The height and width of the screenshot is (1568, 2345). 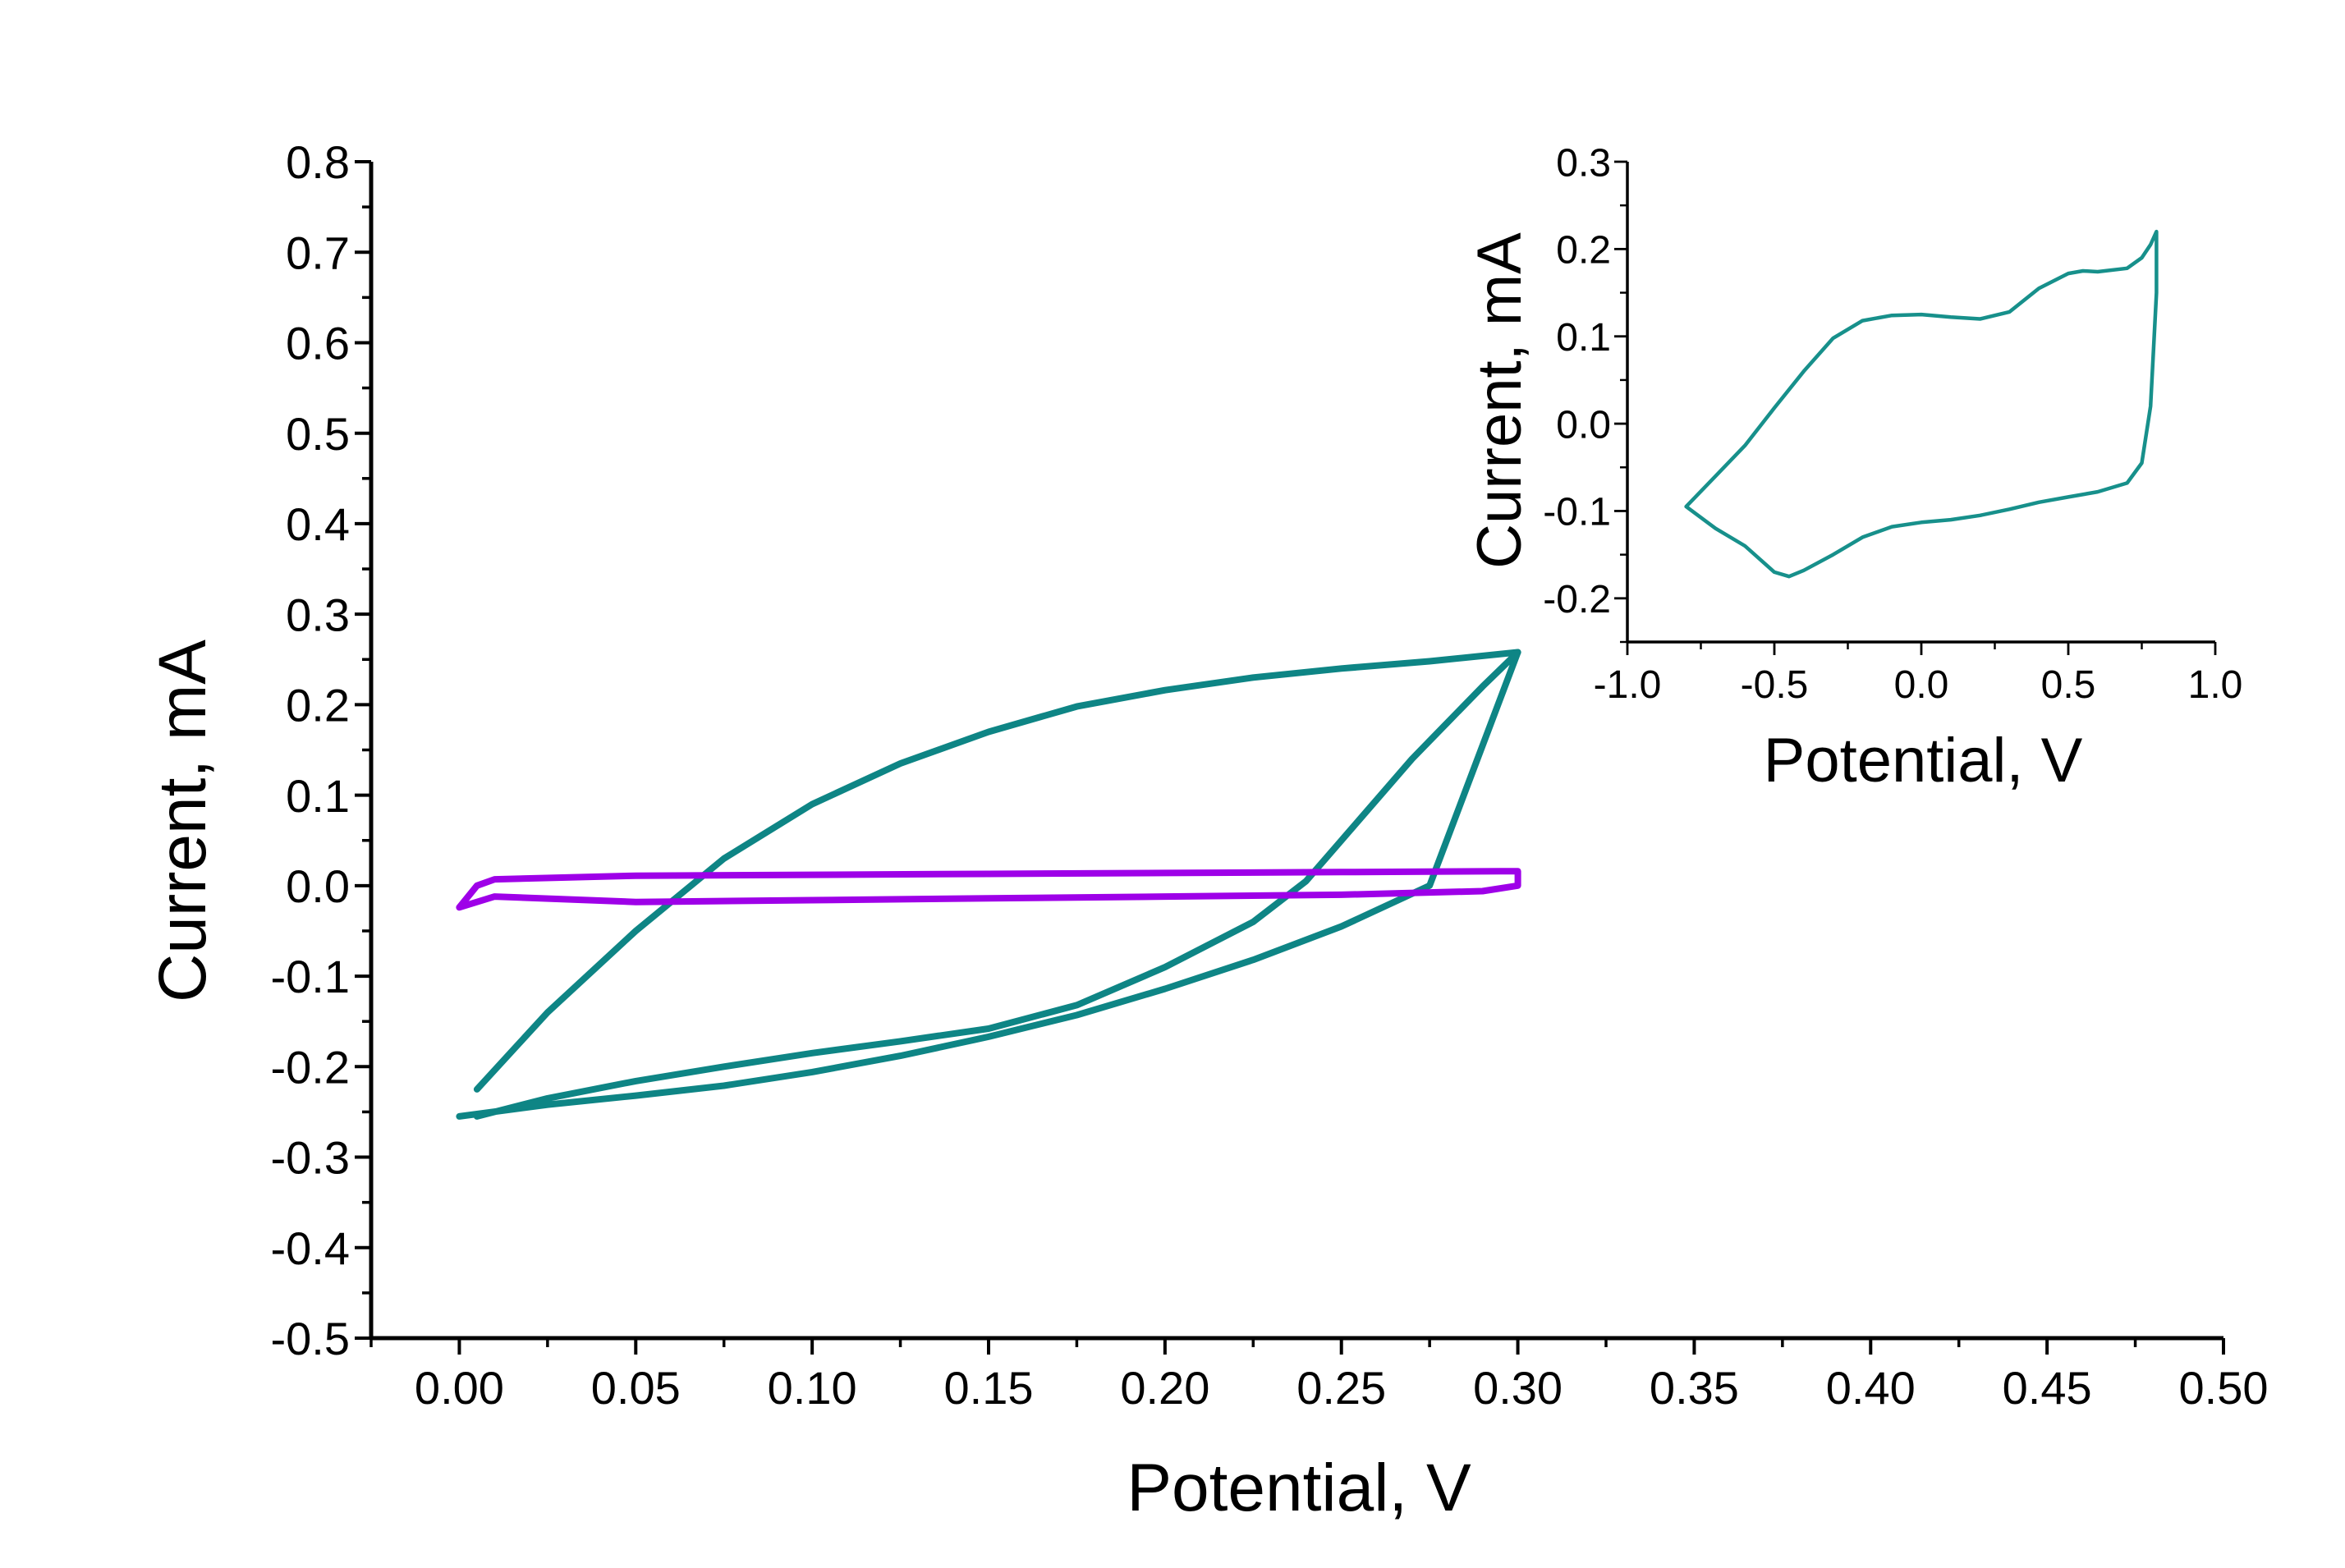 I want to click on main-y-tick-label: -0.4, so click(x=311, y=1248).